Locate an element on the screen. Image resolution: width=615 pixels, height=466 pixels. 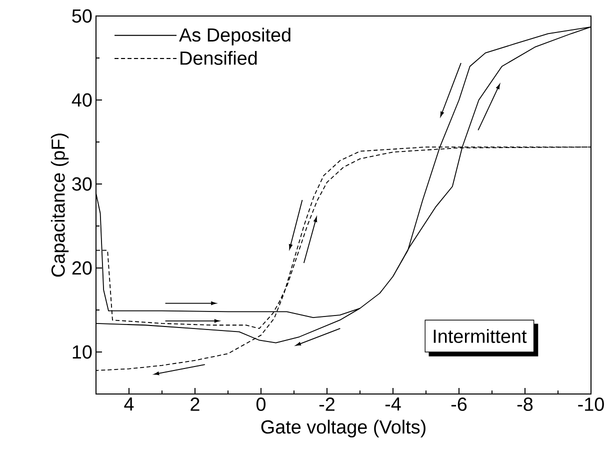
legend-label: As Deposited is located at coordinates (234, 37).